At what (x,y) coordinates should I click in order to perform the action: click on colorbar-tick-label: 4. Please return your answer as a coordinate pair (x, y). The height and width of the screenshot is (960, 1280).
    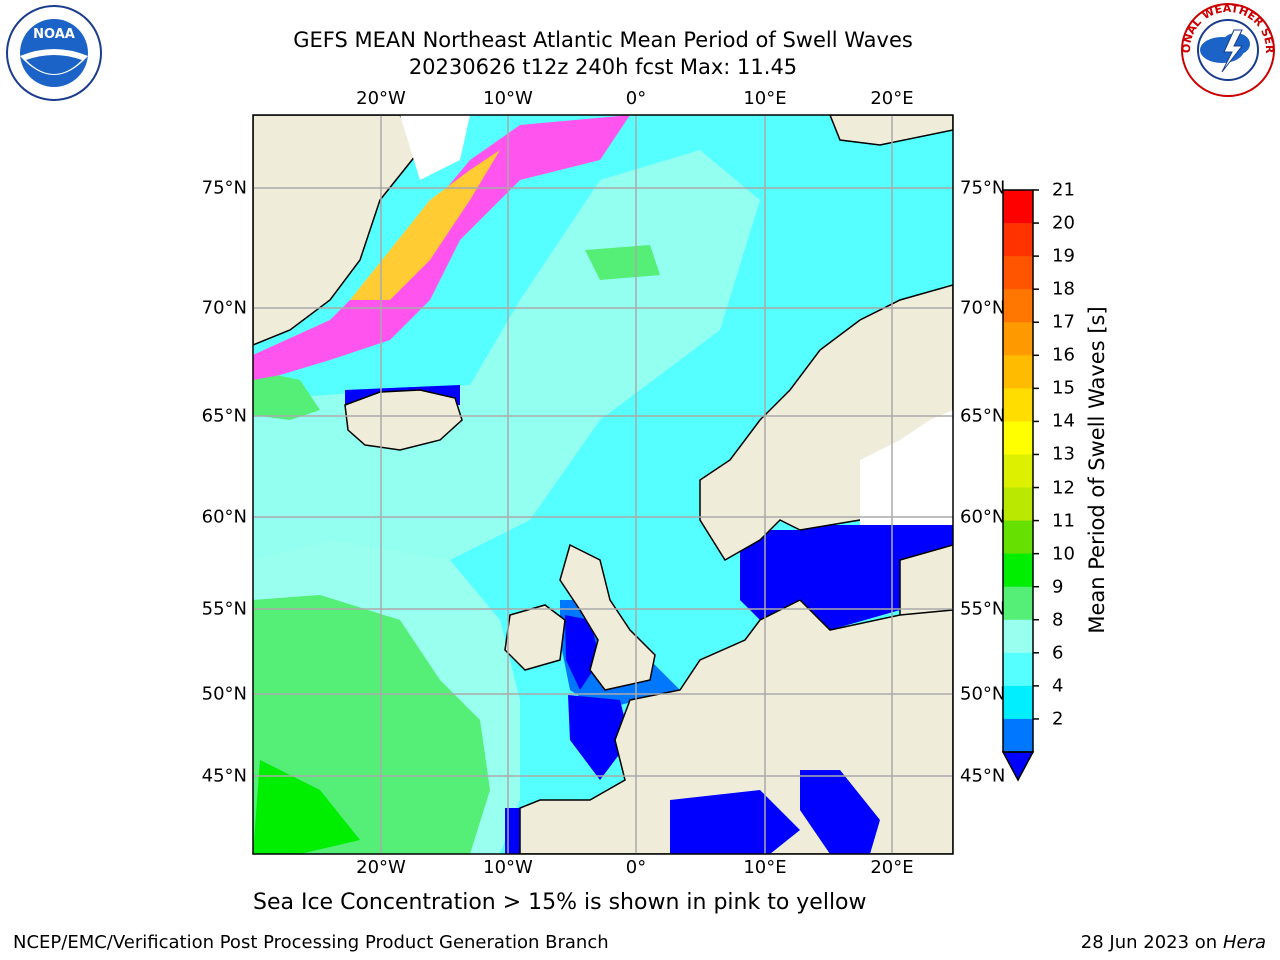
    Looking at the image, I should click on (1058, 686).